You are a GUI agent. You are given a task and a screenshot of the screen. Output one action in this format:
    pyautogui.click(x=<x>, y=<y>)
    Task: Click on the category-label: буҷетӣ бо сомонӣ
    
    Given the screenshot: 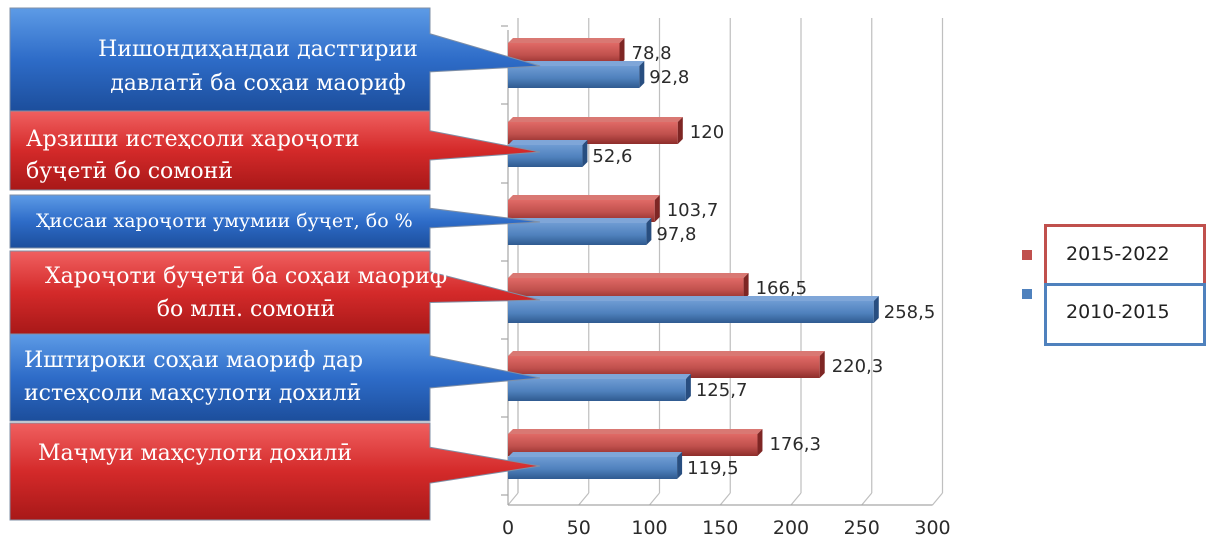 What is the action you would take?
    pyautogui.click(x=129, y=171)
    